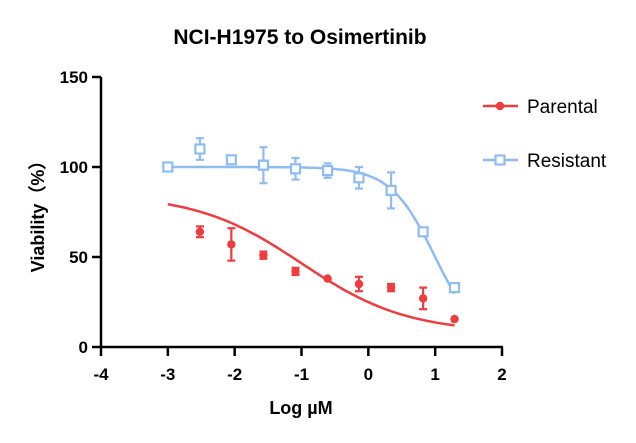 This screenshot has width=636, height=443. What do you see at coordinates (83, 347) in the screenshot?
I see `y-tick-label: 0` at bounding box center [83, 347].